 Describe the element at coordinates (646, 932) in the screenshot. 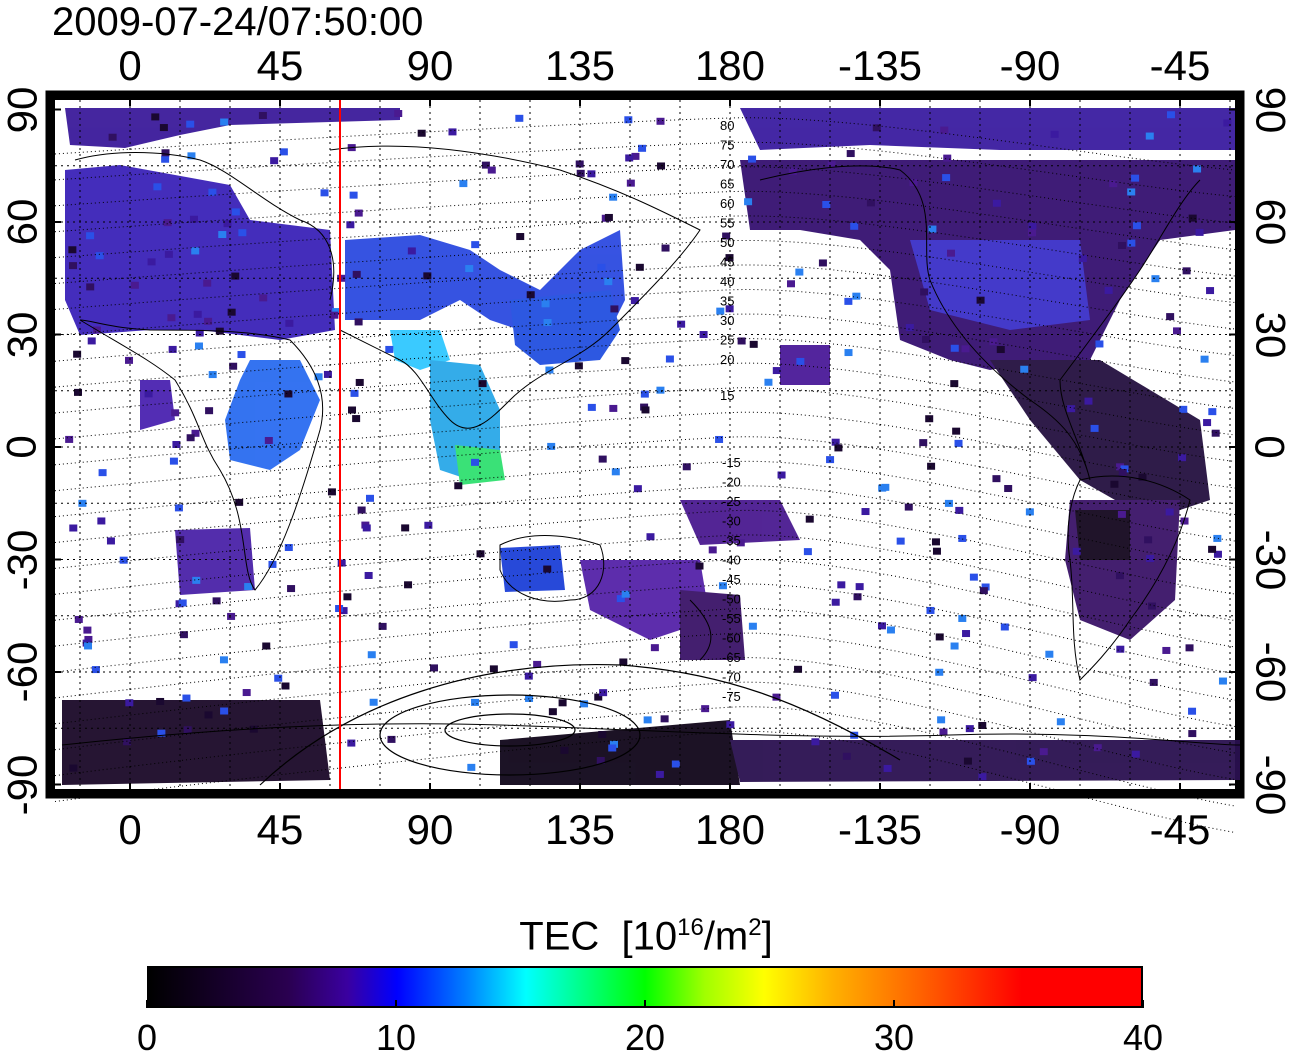

I see `colorbar-title: TEC [1016/m2]` at that location.